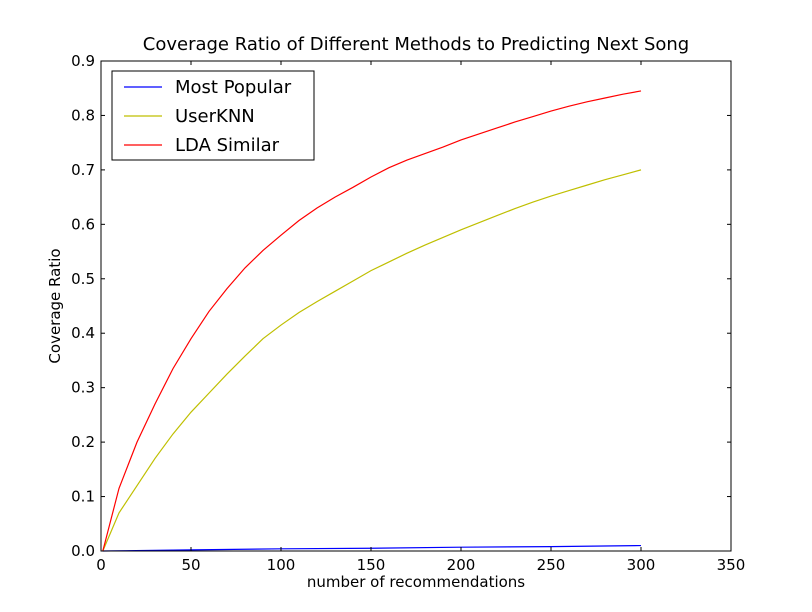 This screenshot has height=612, width=812. I want to click on x-tick-label: 0, so click(101, 565).